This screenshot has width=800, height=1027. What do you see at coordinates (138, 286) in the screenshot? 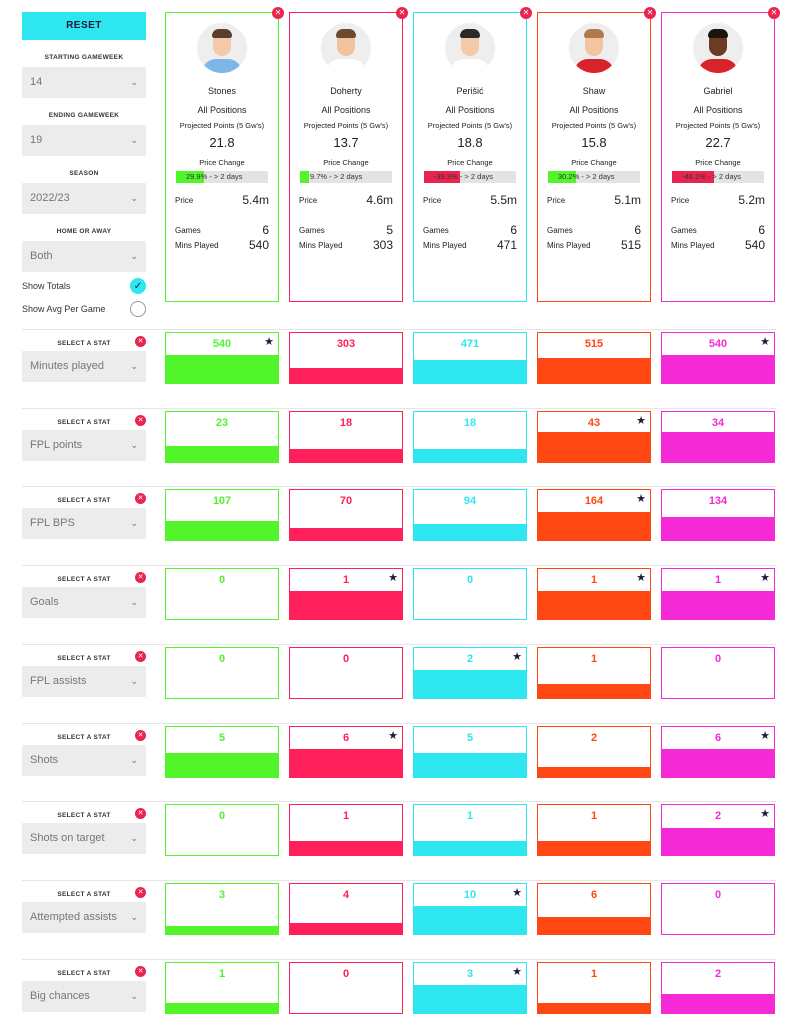
I see `checkmark-icon: ✓` at bounding box center [138, 286].